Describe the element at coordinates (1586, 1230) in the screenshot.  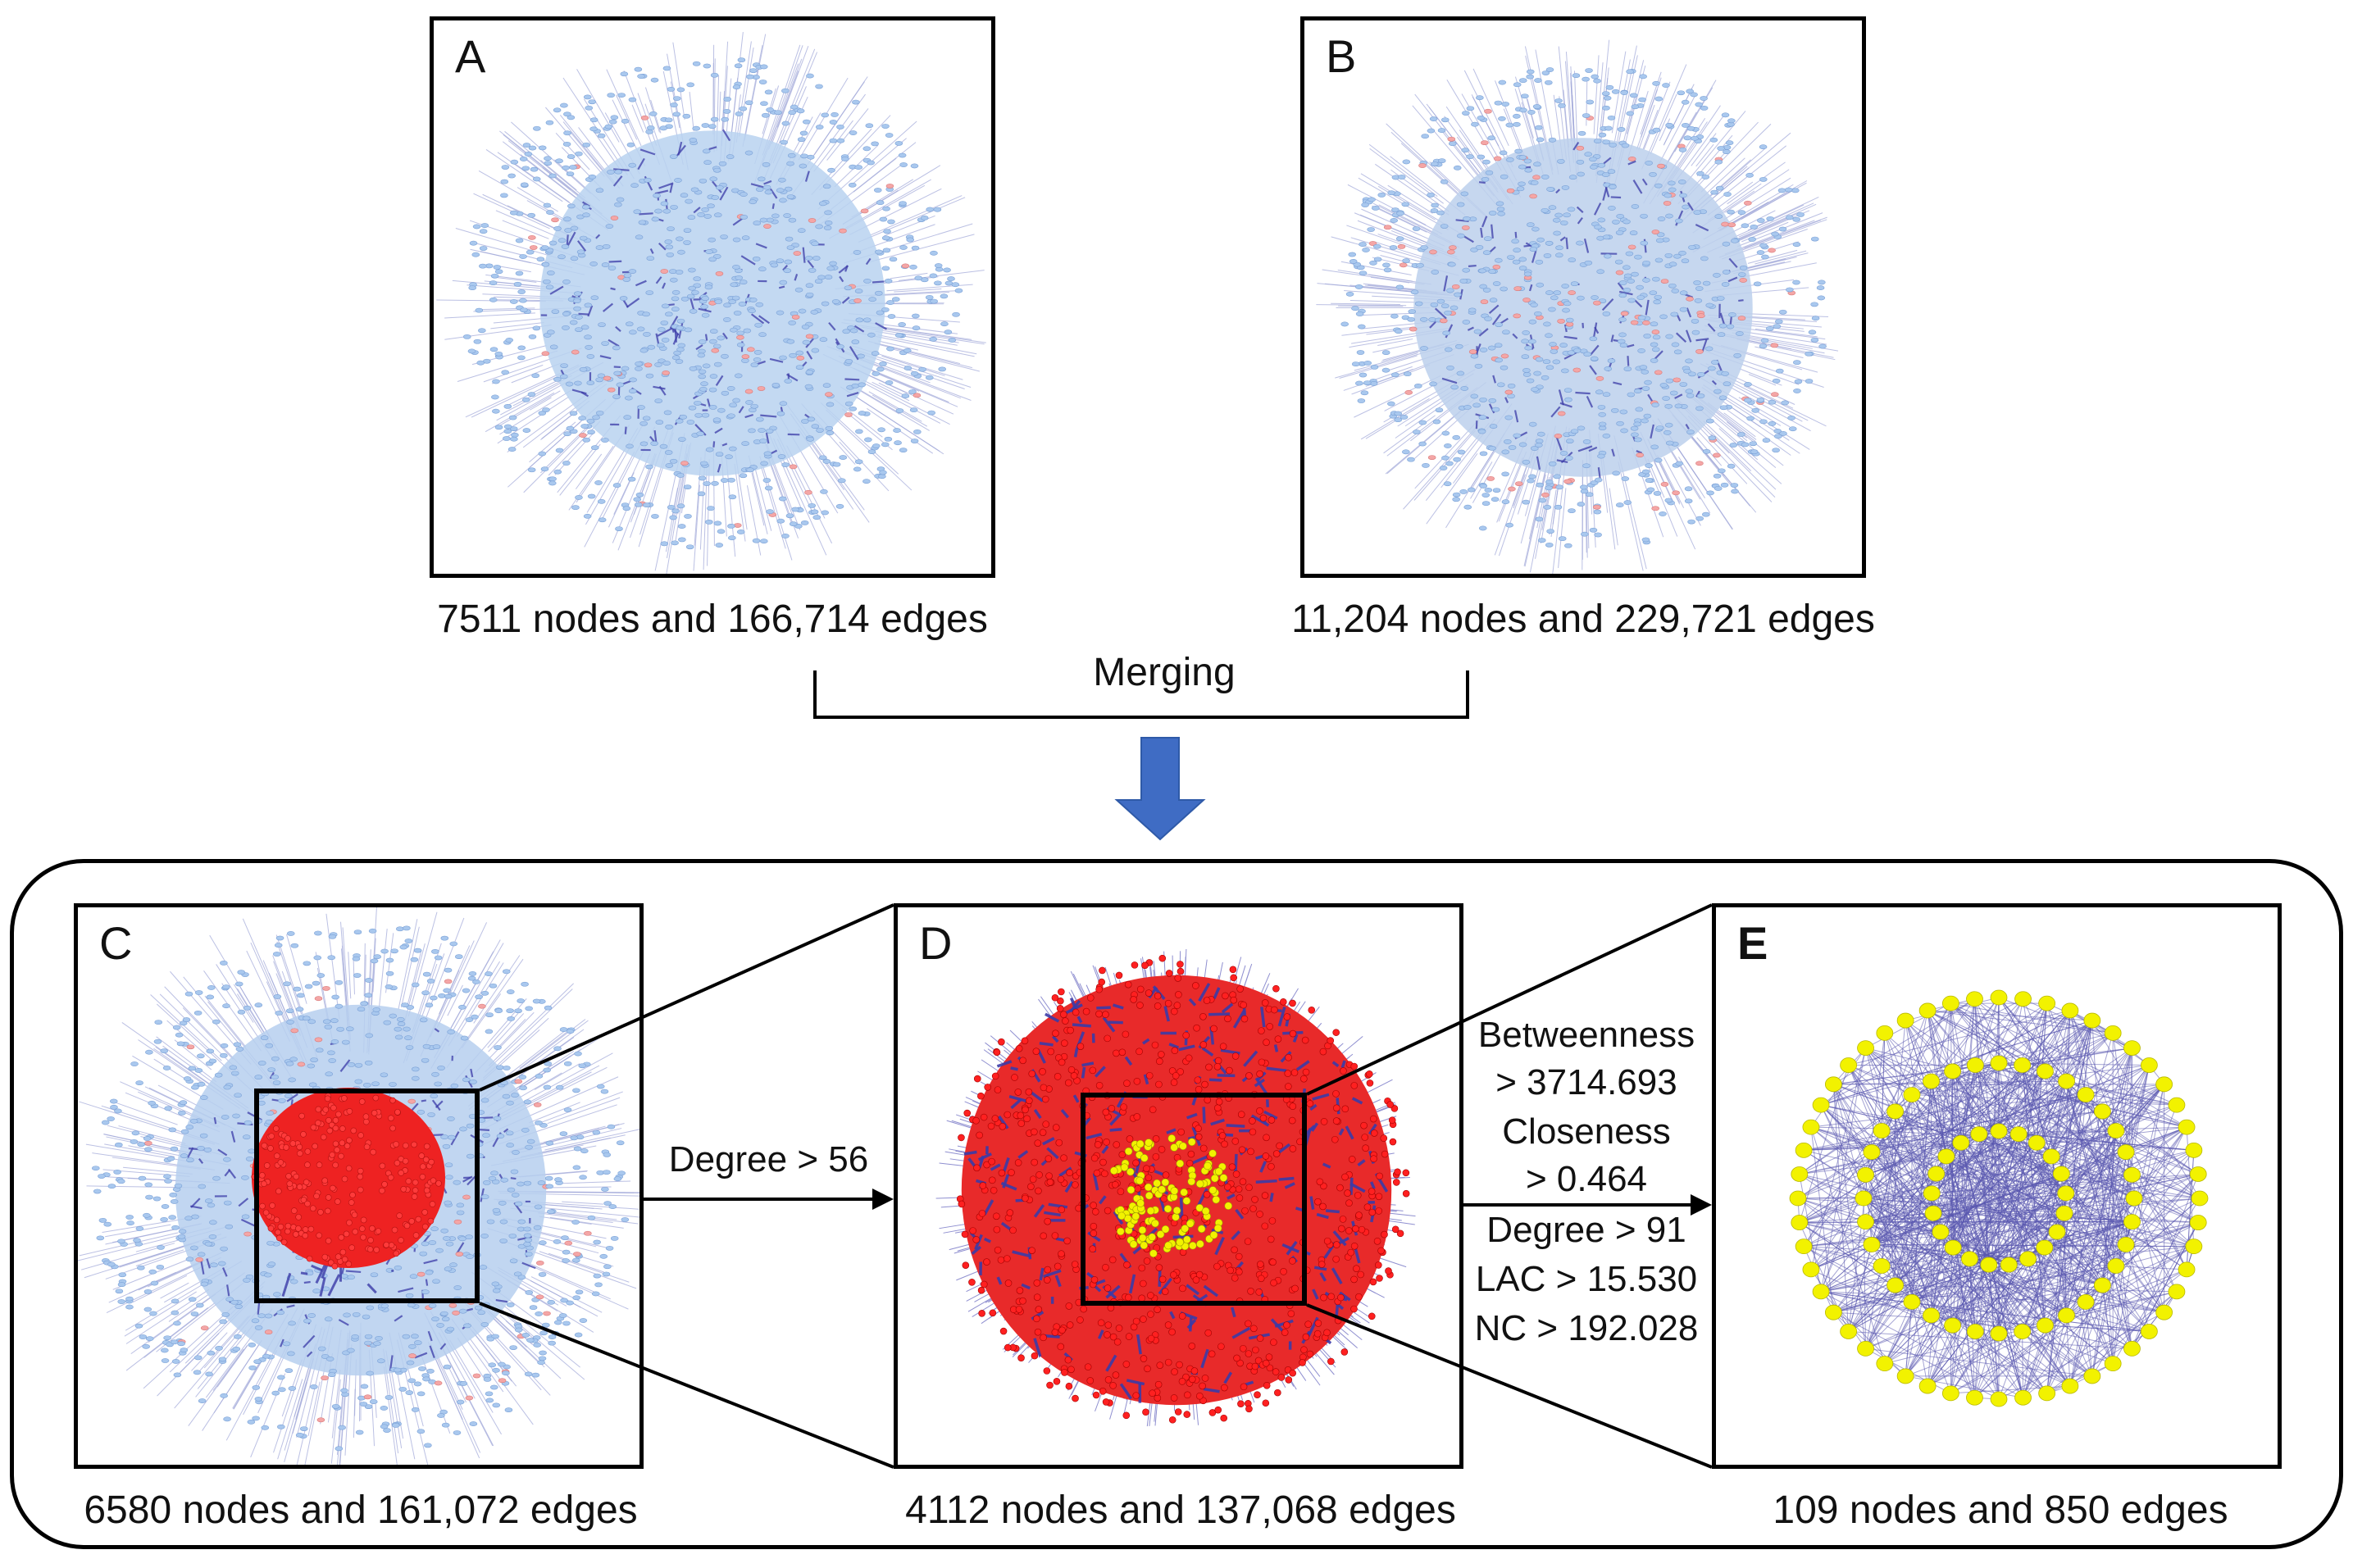
I see `filter-degree-91: Degree > 91` at that location.